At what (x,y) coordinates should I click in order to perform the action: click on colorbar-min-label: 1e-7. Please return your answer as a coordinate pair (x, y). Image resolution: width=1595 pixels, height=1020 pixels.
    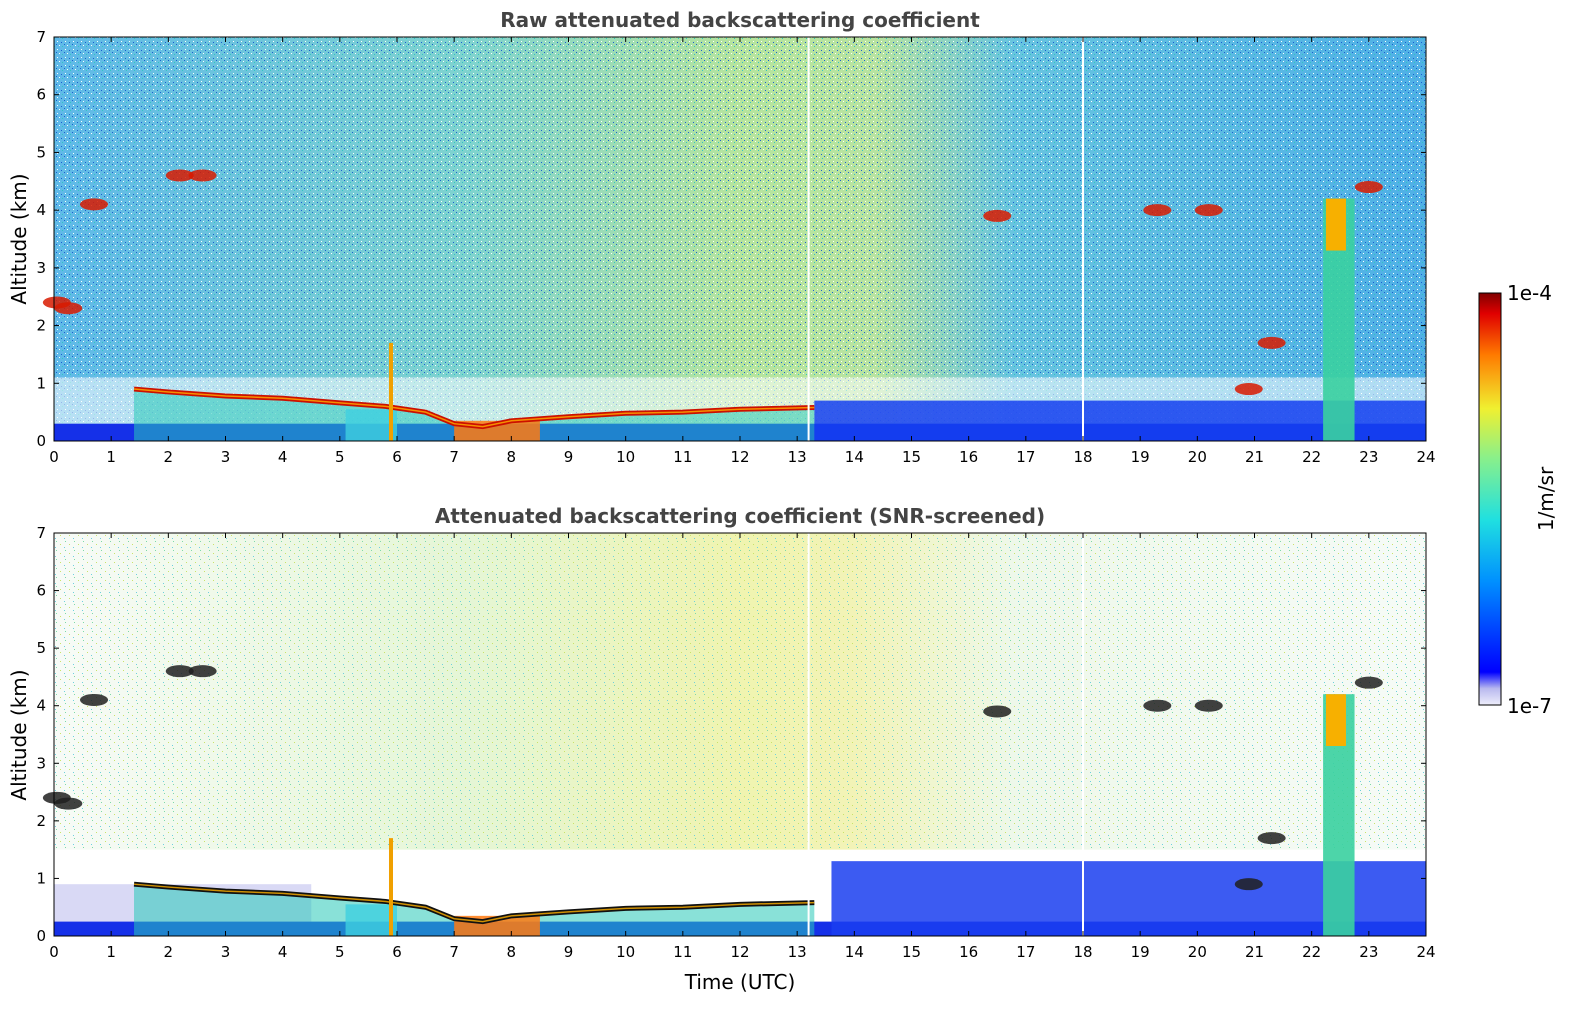
    Looking at the image, I should click on (1529, 706).